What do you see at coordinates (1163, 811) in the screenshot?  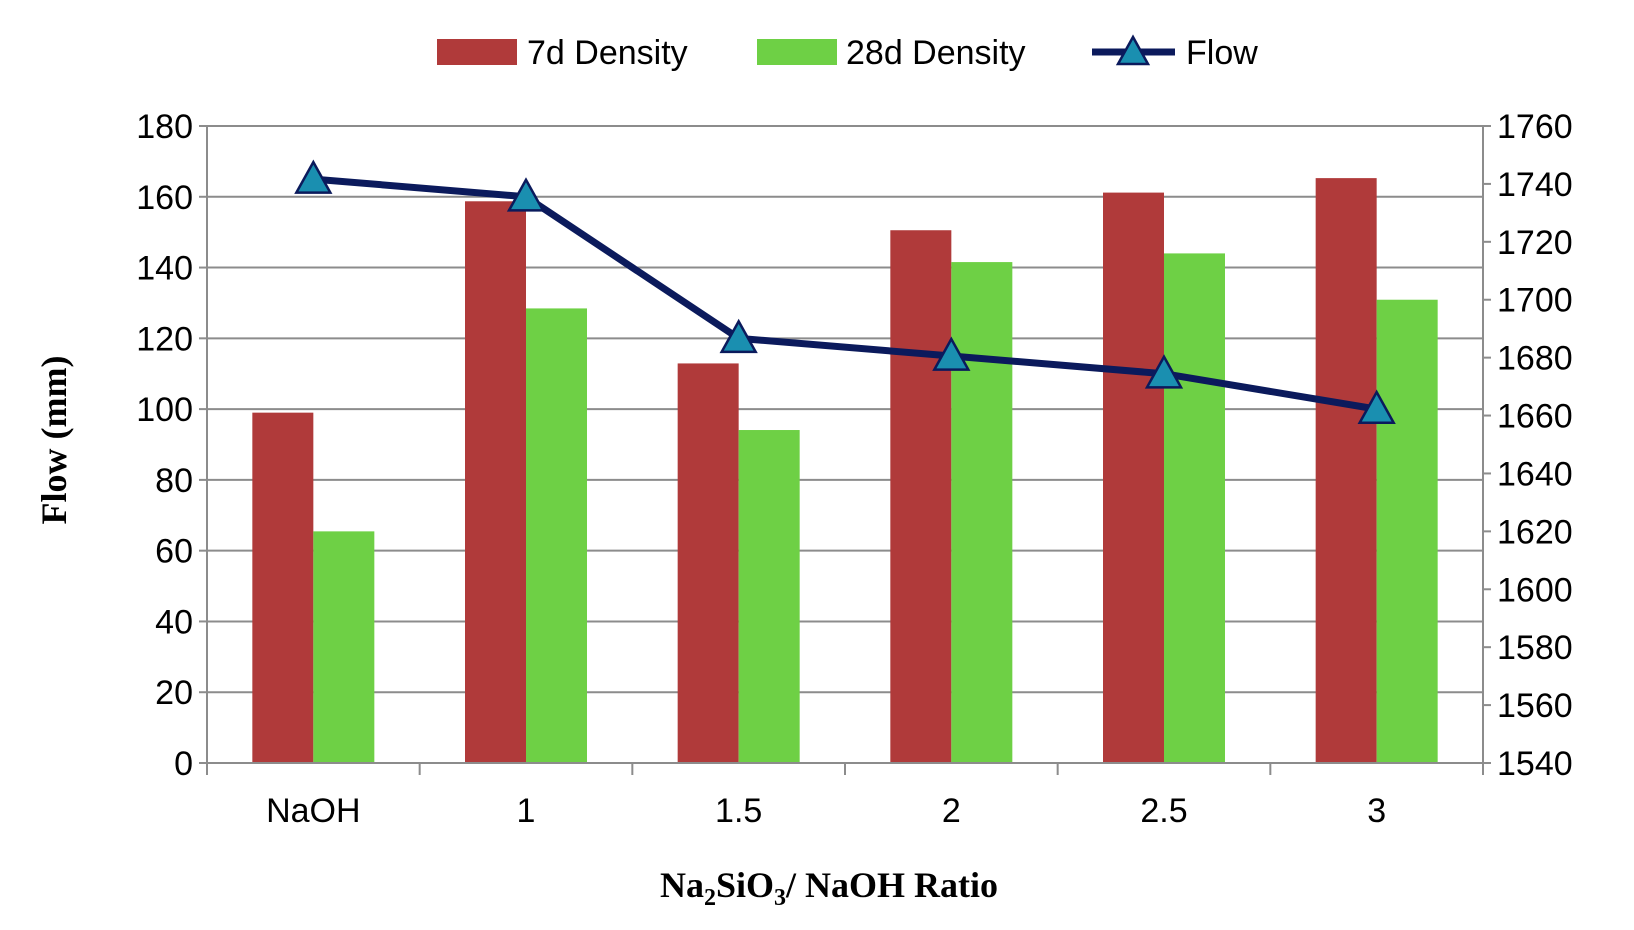 I see `x-tick-label: 2.5` at bounding box center [1163, 811].